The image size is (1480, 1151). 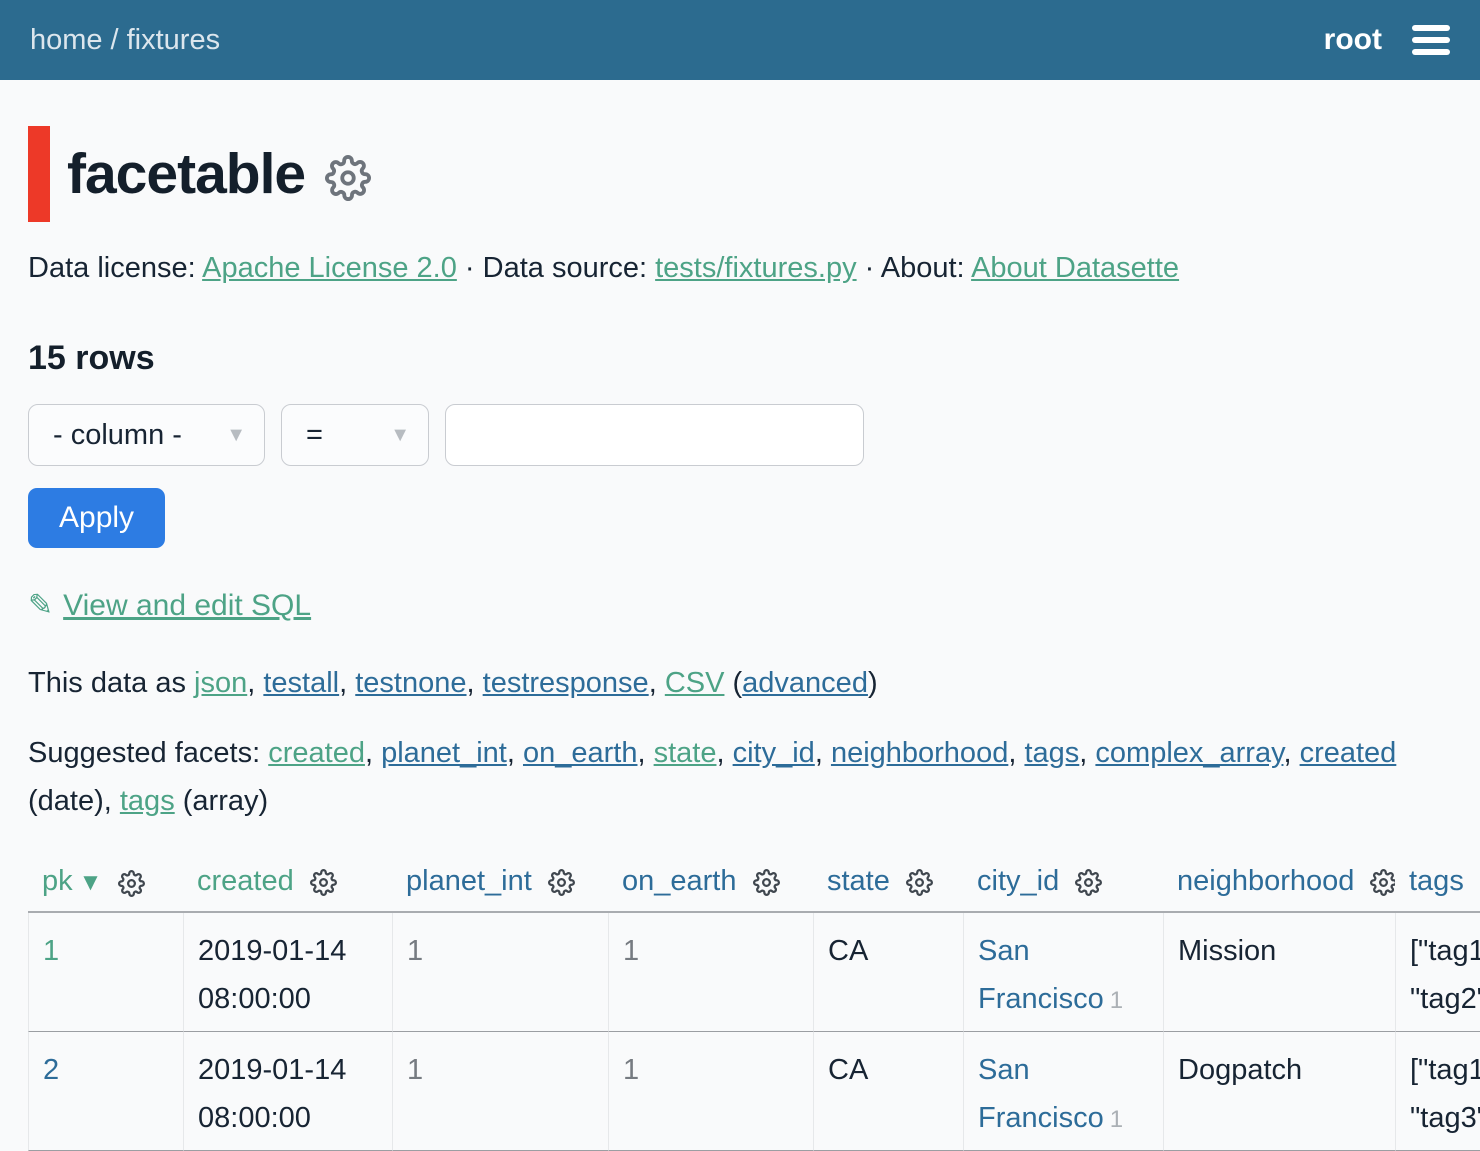 I want to click on cell-tags: ["tag1", "tag2"], so click(x=1437, y=972).